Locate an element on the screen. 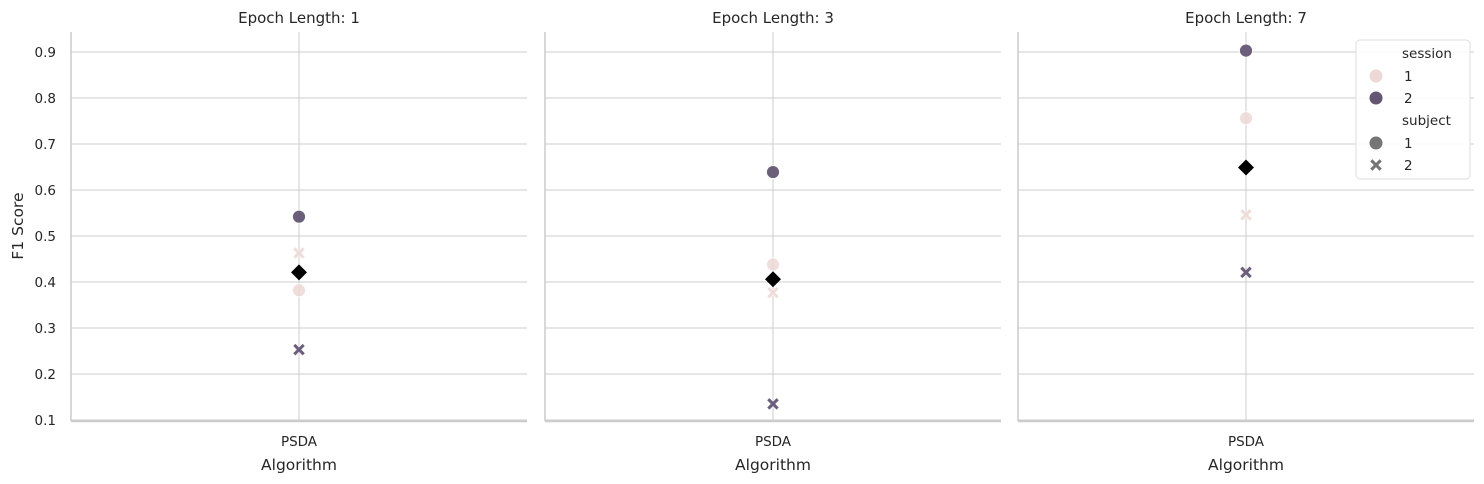 Image resolution: width=1484 pixels, height=484 pixels. y-axis-label: F1 Score is located at coordinates (18, 225).